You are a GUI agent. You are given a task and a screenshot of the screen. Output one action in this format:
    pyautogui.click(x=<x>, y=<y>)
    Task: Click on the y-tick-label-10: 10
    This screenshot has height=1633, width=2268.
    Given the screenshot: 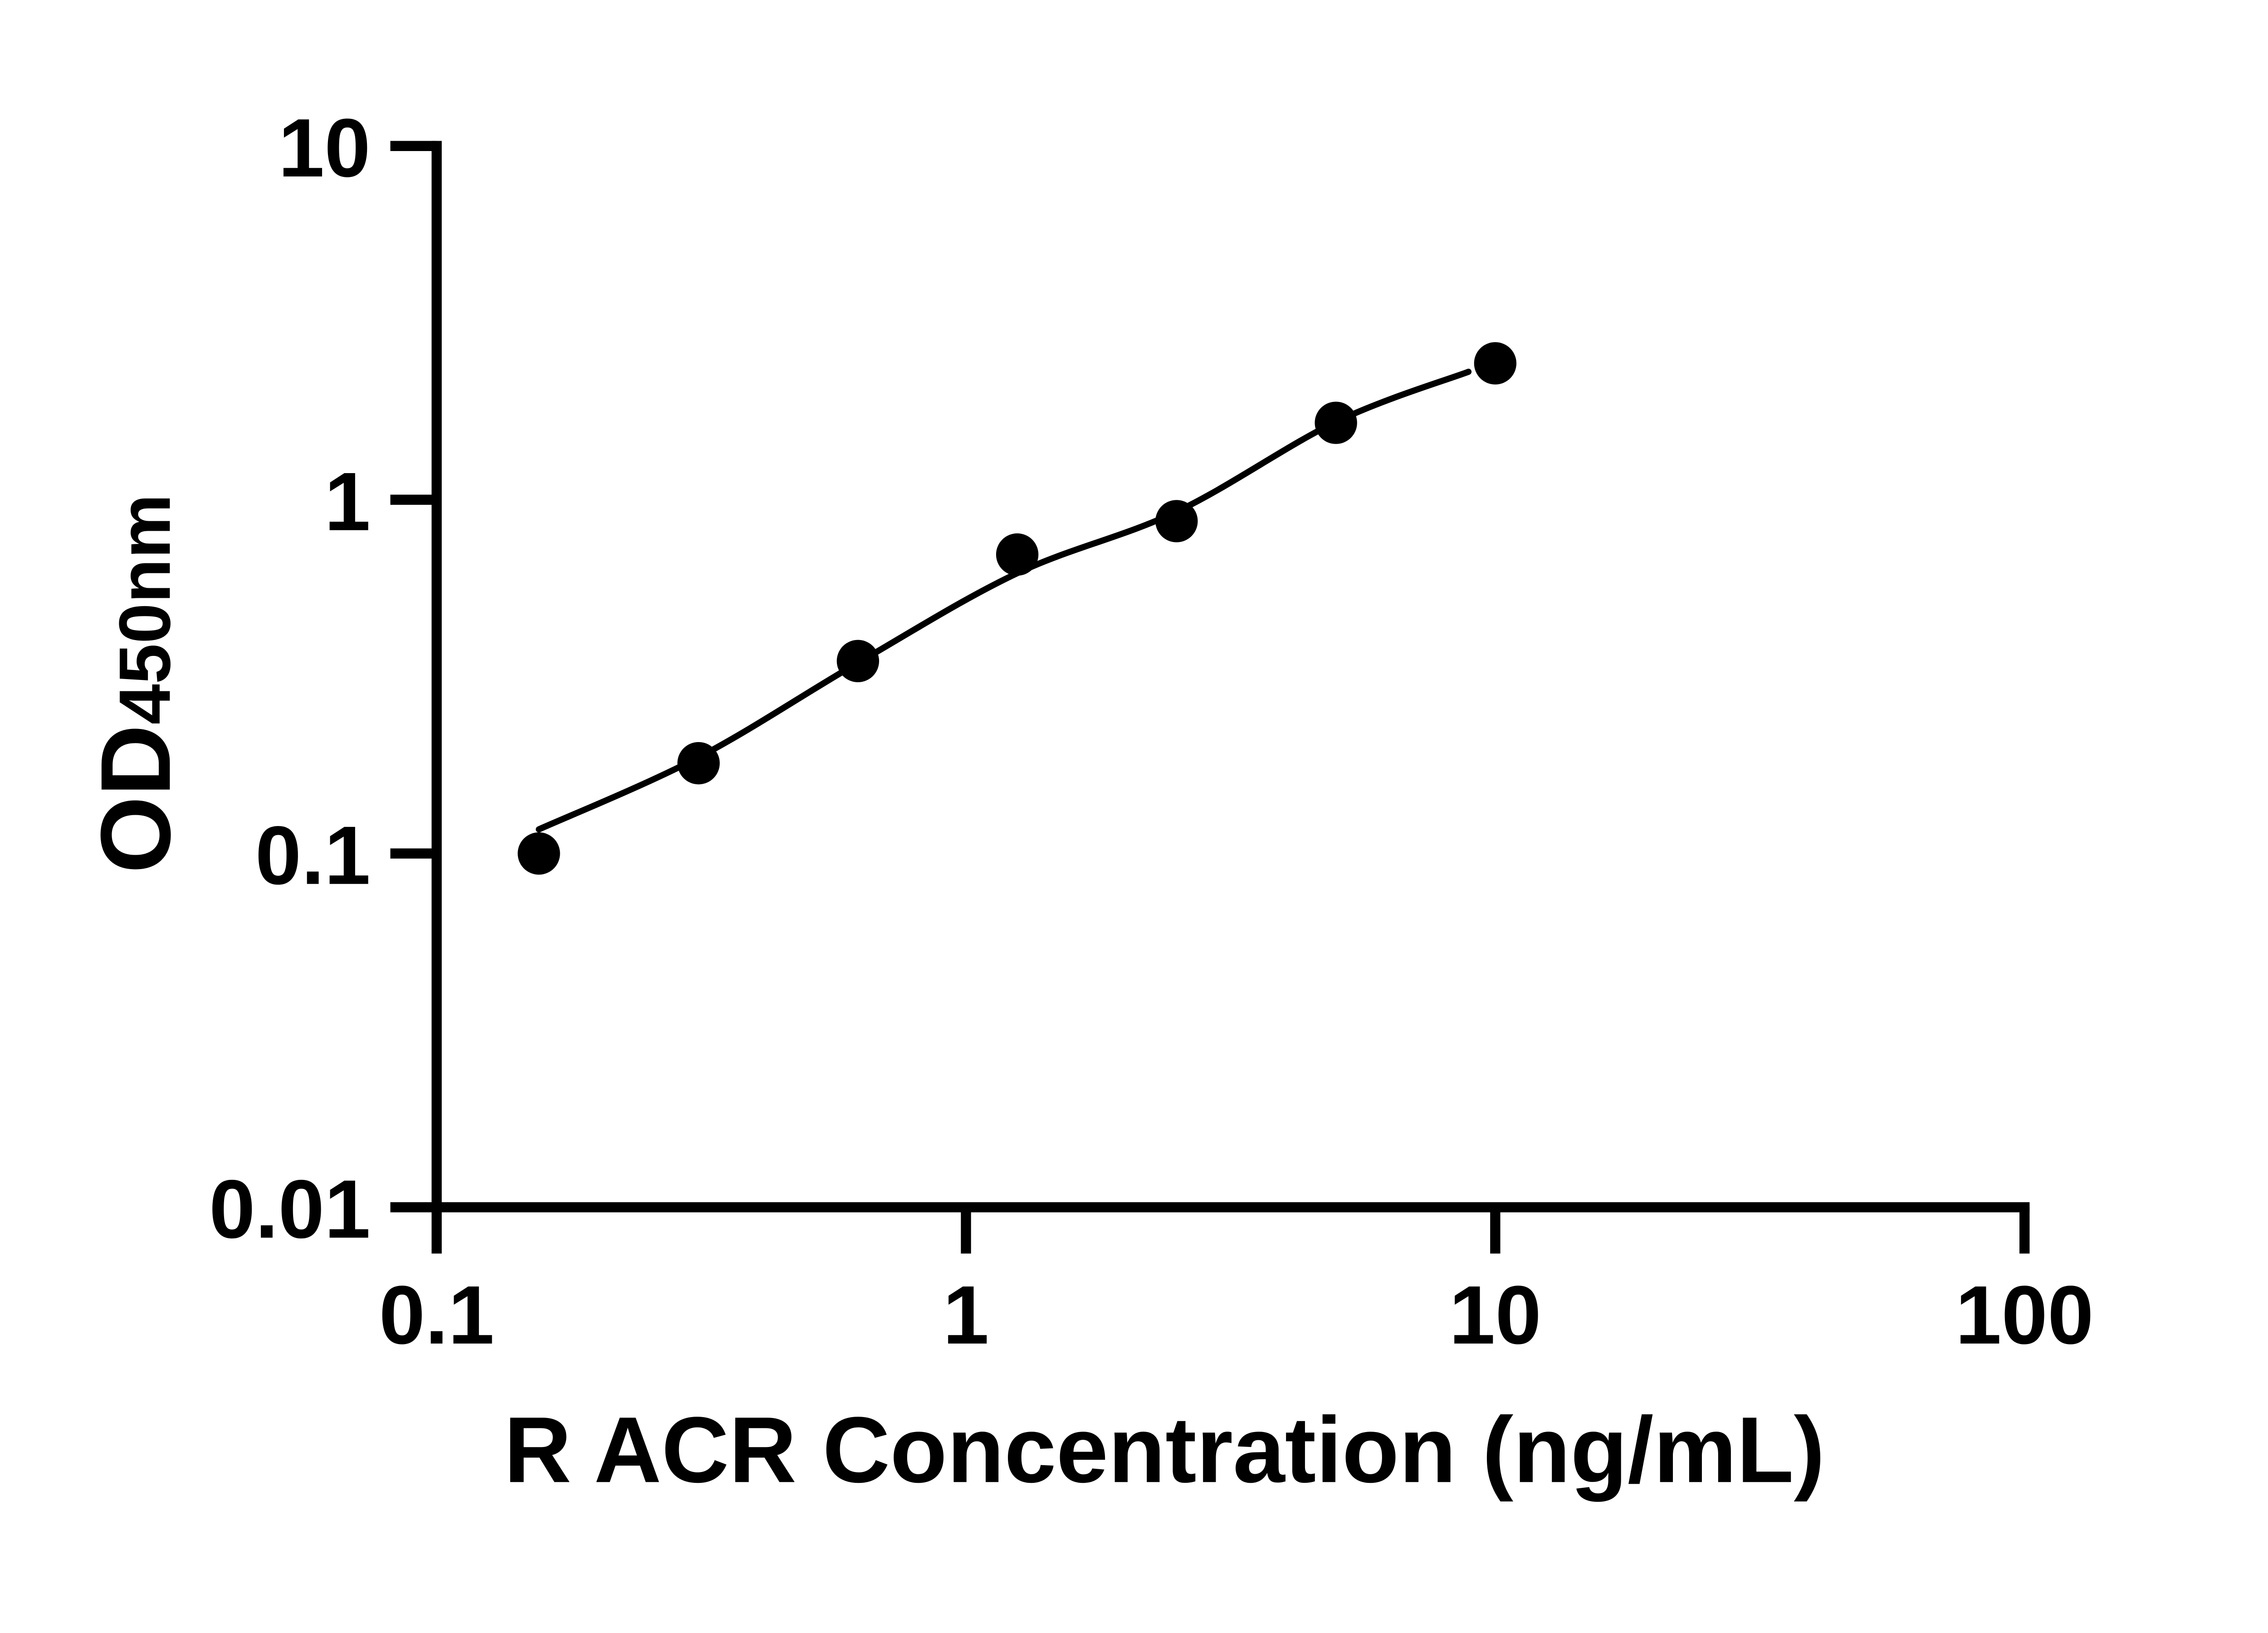 What is the action you would take?
    pyautogui.click(x=324, y=148)
    